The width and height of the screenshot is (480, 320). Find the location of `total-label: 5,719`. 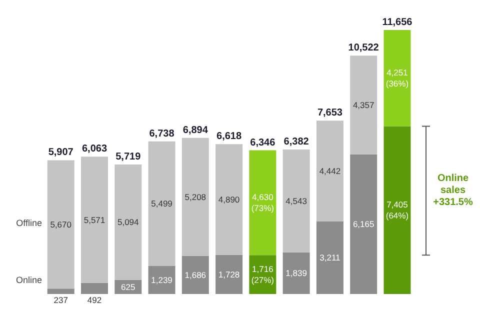

total-label: 5,719 is located at coordinates (129, 156).